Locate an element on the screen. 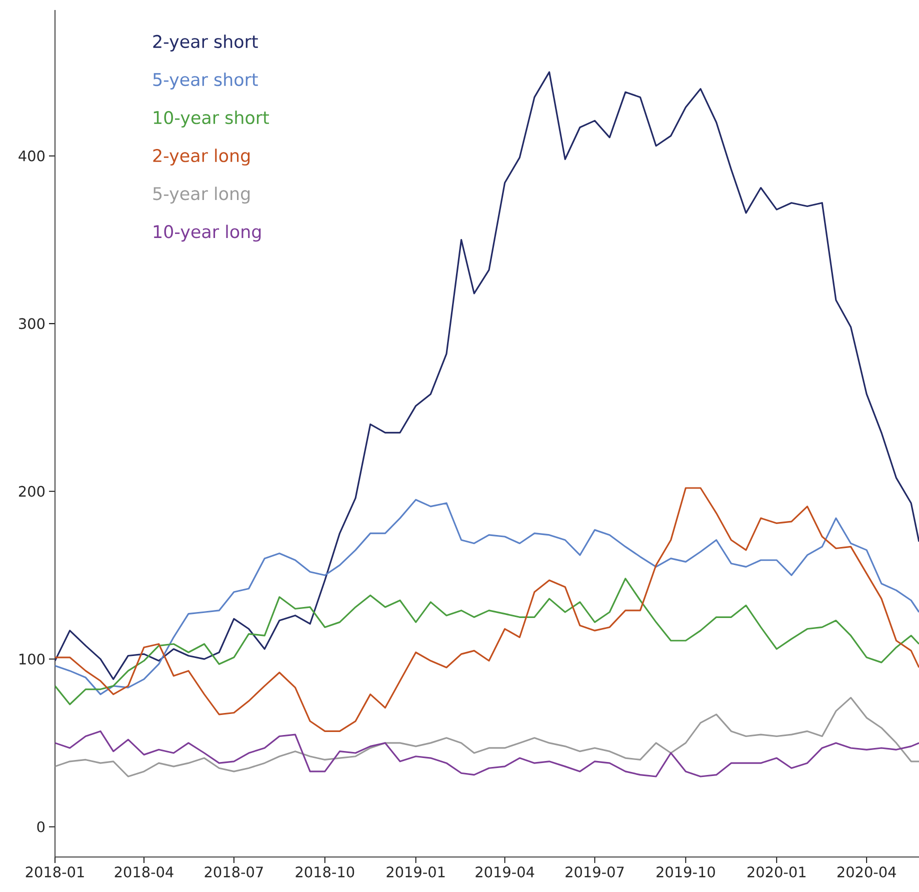  text: 5-year short is located at coordinates (205, 81).